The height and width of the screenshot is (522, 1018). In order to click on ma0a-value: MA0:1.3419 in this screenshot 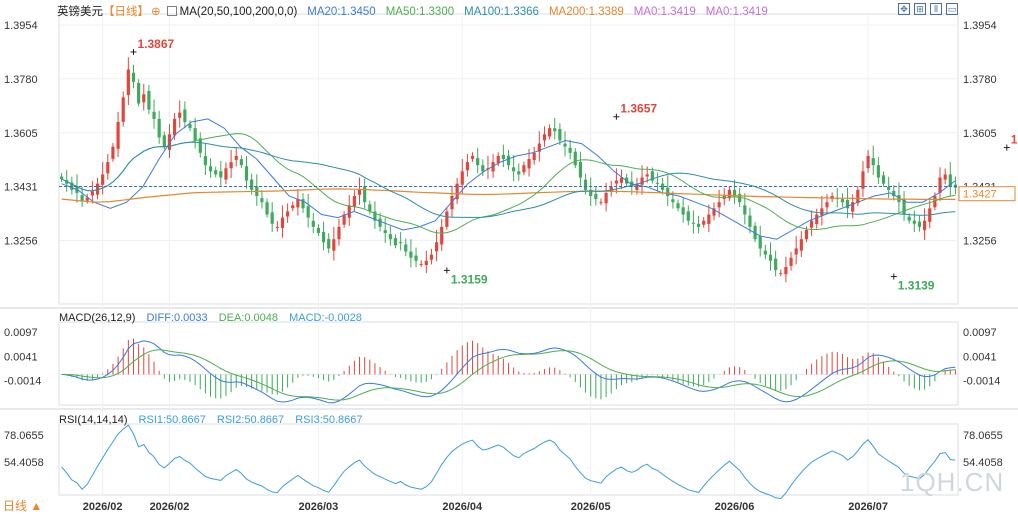, I will do `click(664, 12)`.